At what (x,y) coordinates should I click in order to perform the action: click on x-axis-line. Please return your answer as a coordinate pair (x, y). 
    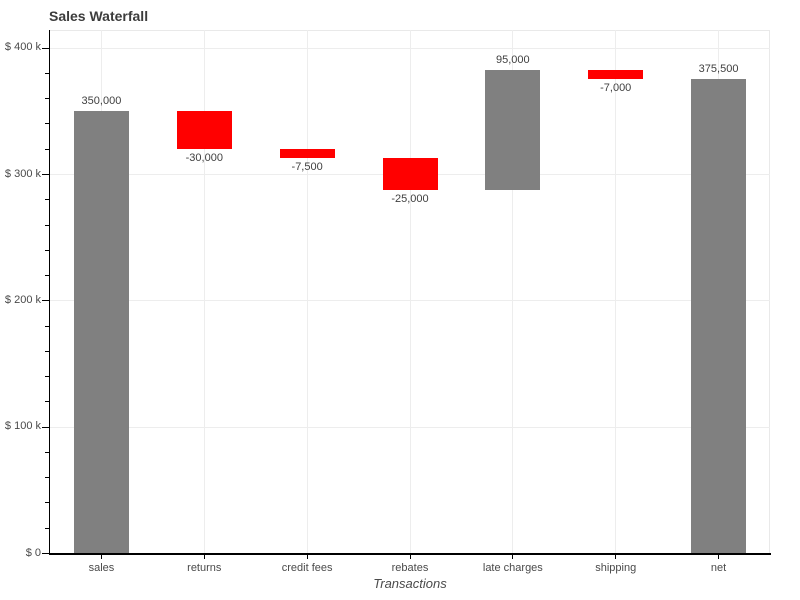
    Looking at the image, I should click on (409, 554).